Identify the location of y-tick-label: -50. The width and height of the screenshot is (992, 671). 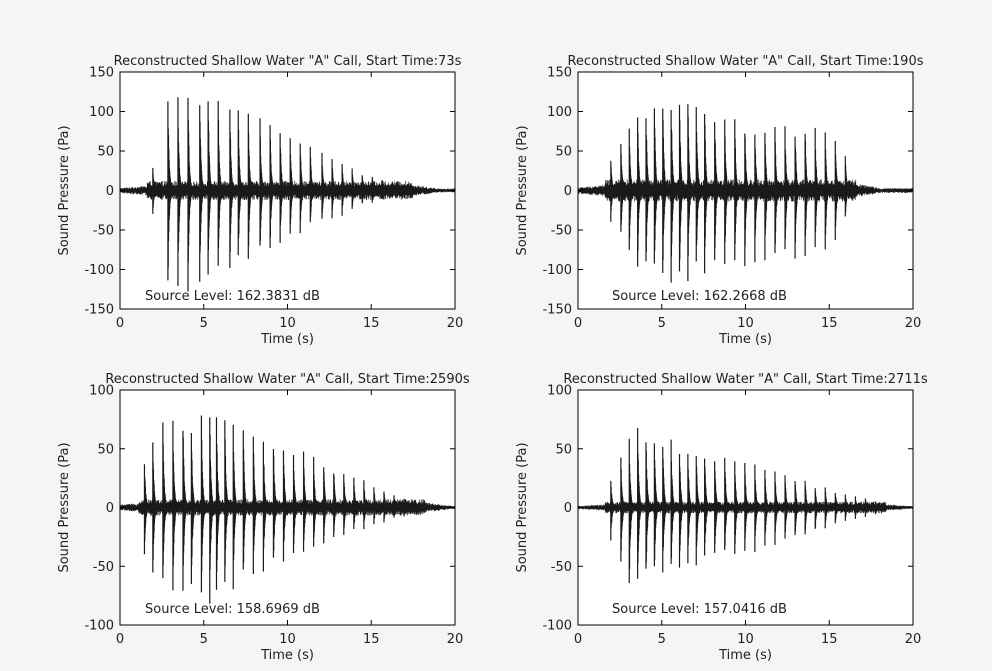
(561, 231).